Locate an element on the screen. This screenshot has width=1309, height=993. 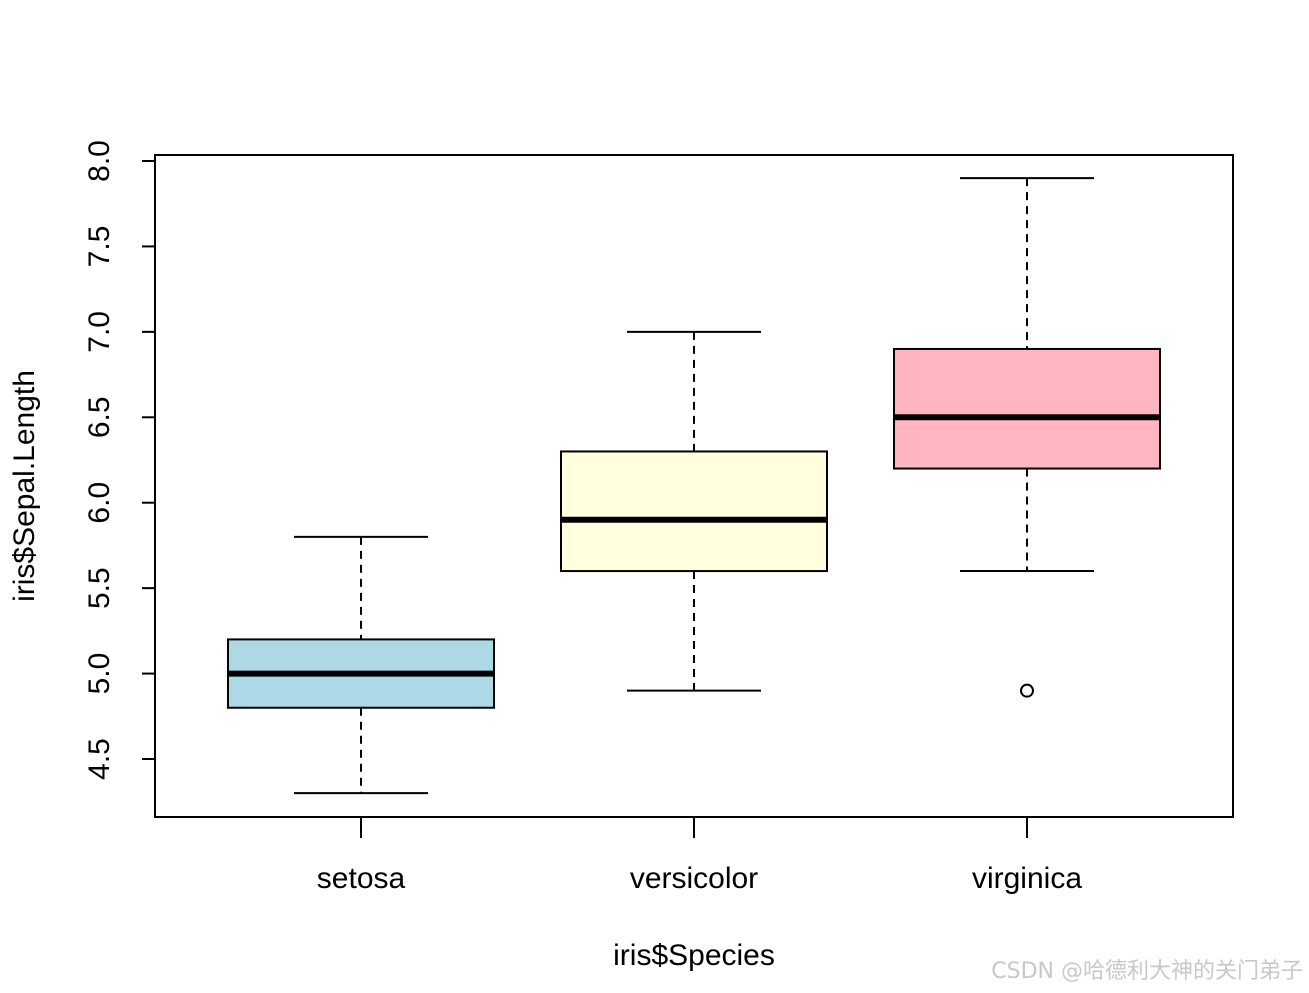
y-tick-label: 6.5 is located at coordinates (99, 417).